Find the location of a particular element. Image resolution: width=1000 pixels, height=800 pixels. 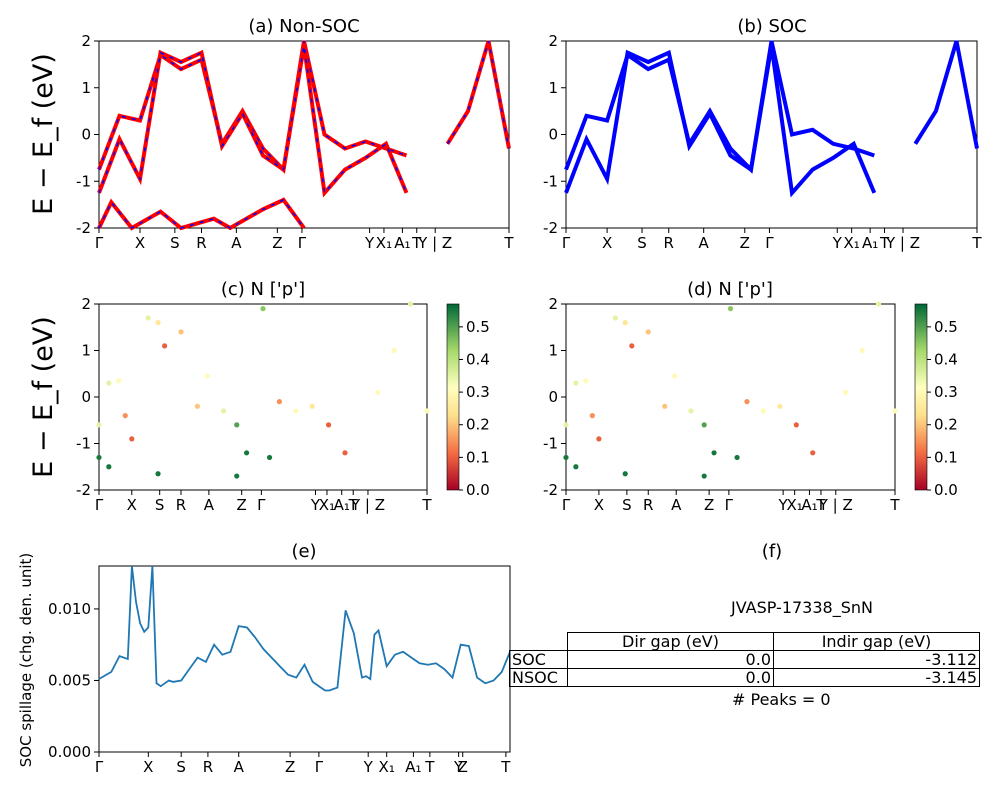

soc-dir-gap: 0.0 is located at coordinates (670, 659).